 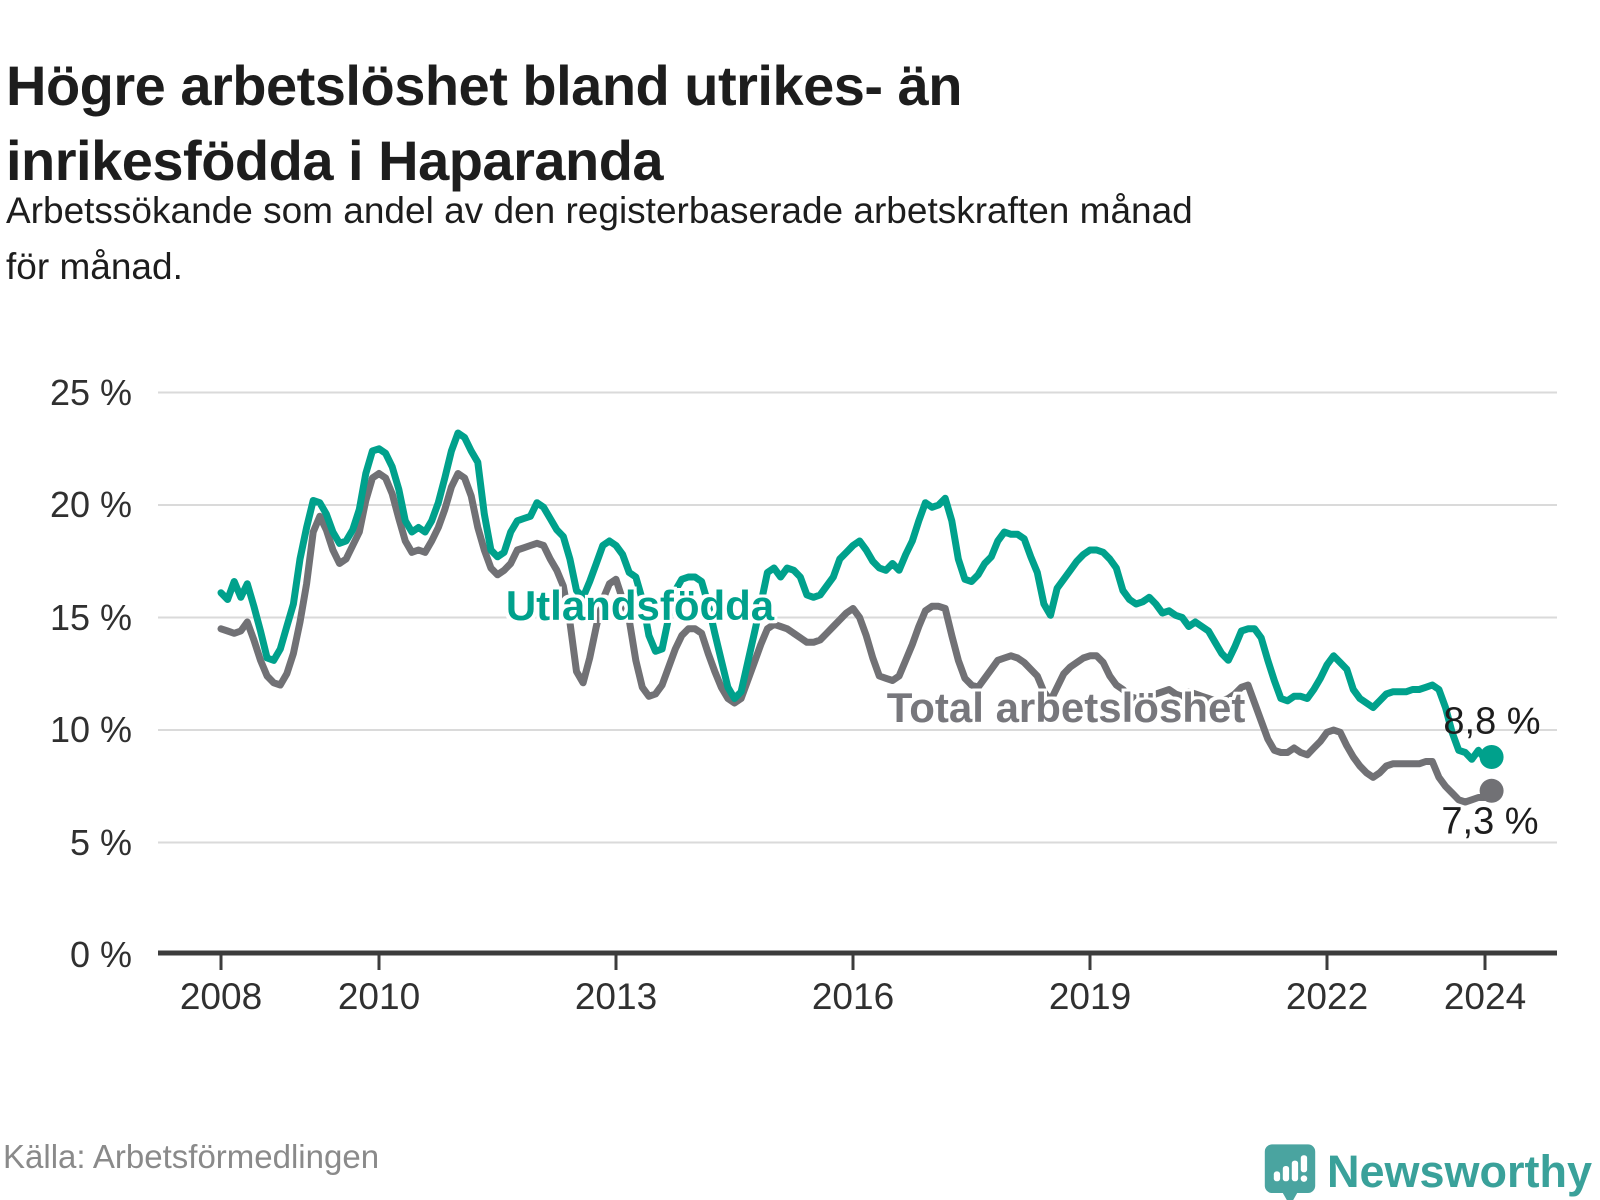 I want to click on newsworthy-wordmark: Newsworthy, so click(x=1460, y=1171).